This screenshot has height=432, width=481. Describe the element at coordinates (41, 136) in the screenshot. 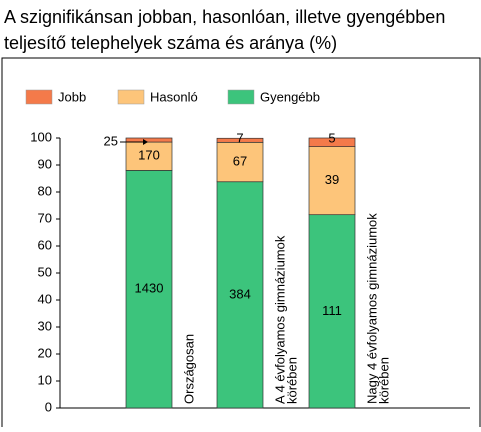

I see `y-tick-label: 100` at that location.